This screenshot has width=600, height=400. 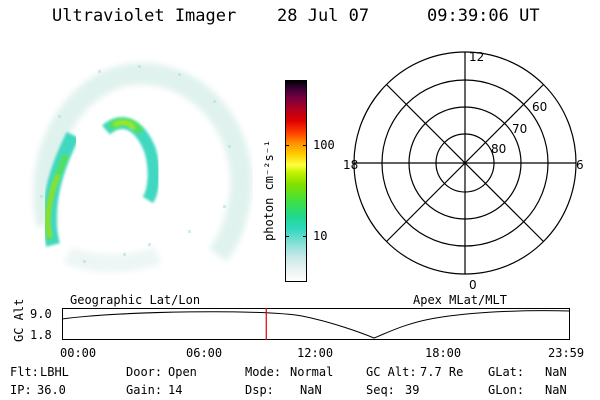 I want to click on seq-value: 39, so click(x=412, y=390).